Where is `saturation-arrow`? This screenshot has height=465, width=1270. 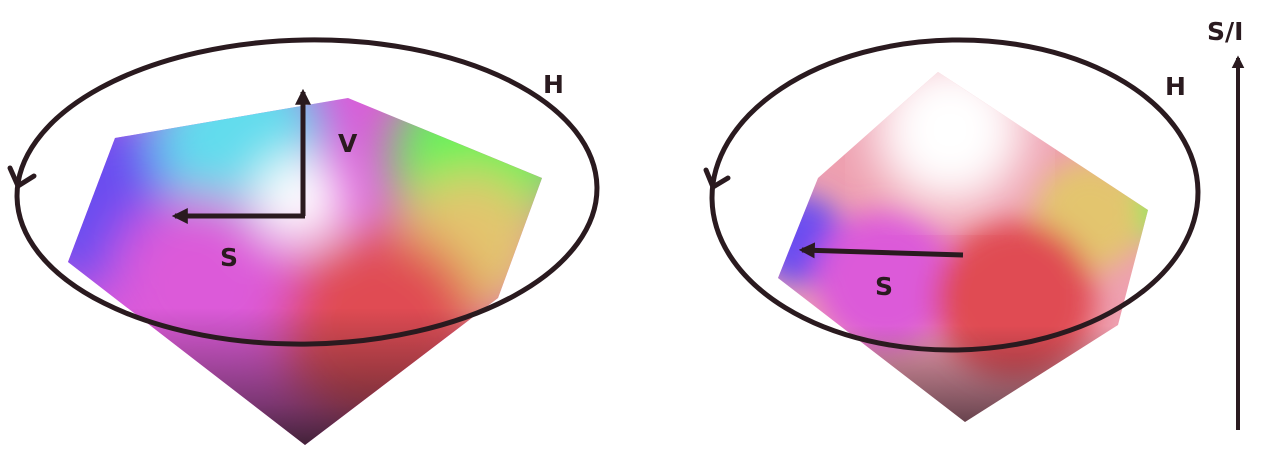 saturation-arrow is located at coordinates (881, 250).